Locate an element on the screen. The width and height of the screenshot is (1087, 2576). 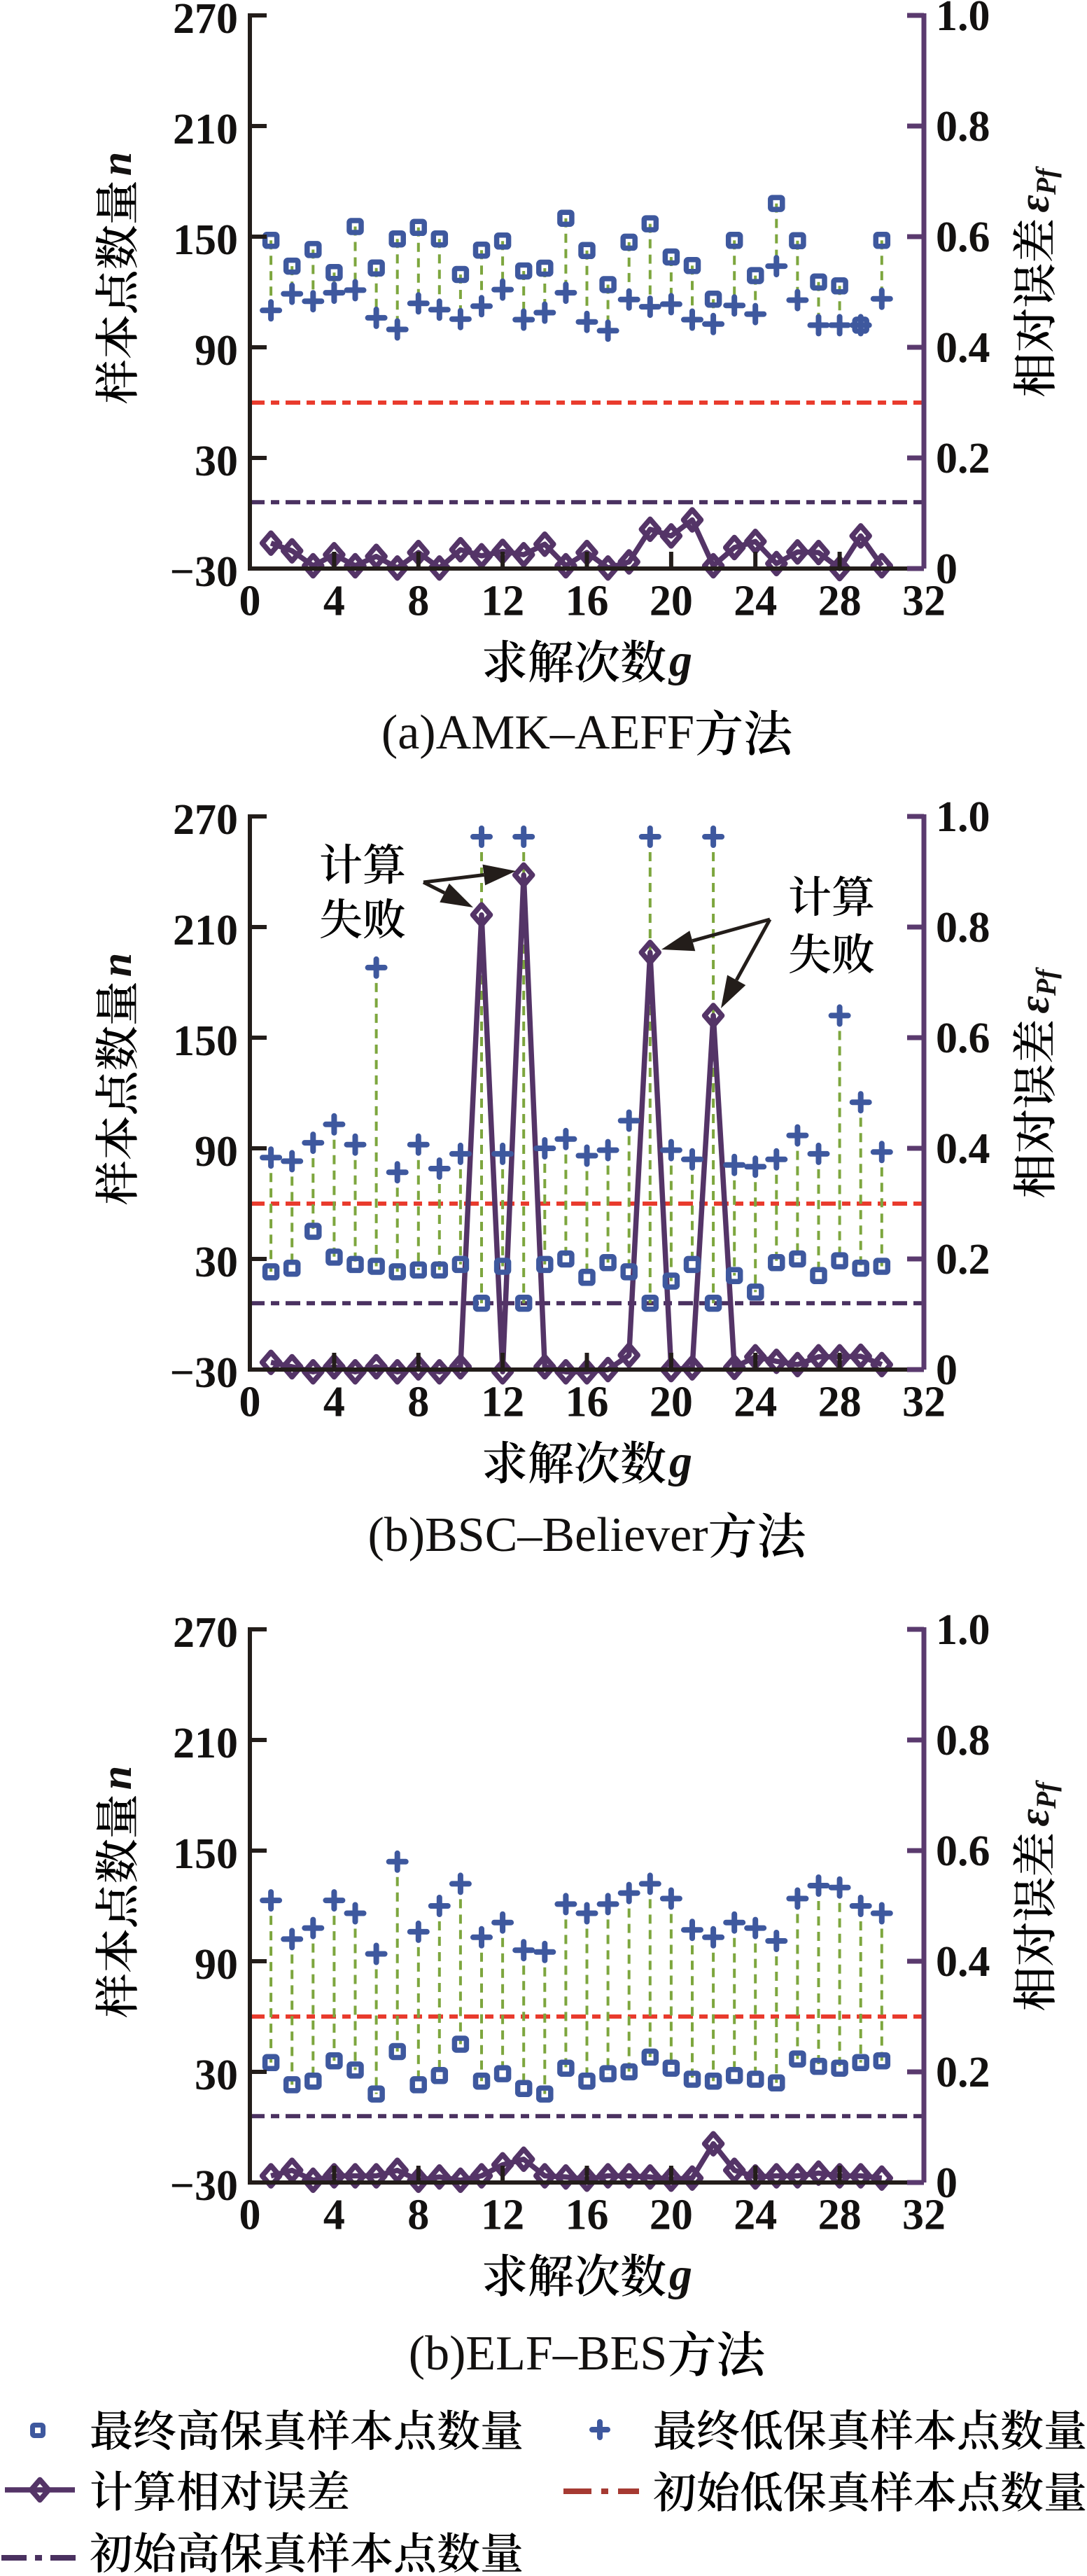
svg-text: (b)BSC–Believer is located at coordinates (538, 1535).